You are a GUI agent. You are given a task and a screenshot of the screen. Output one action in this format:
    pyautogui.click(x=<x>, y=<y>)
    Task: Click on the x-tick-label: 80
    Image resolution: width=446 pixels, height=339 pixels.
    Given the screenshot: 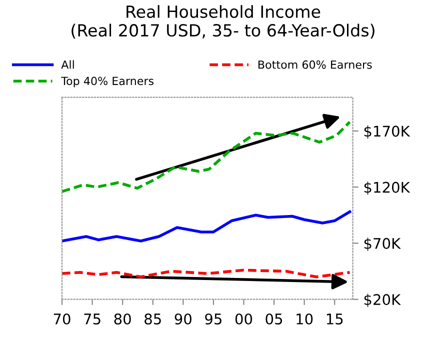 What is the action you would take?
    pyautogui.click(x=122, y=319)
    